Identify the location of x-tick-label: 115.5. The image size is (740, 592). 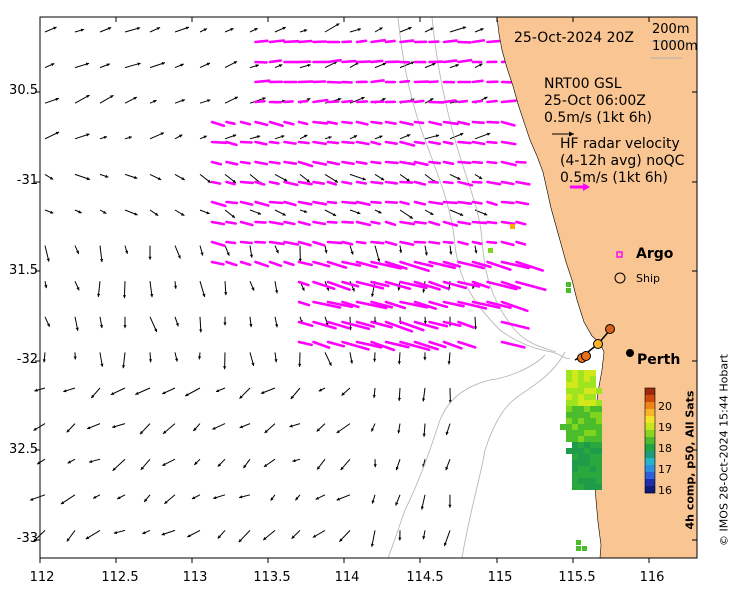
(577, 577).